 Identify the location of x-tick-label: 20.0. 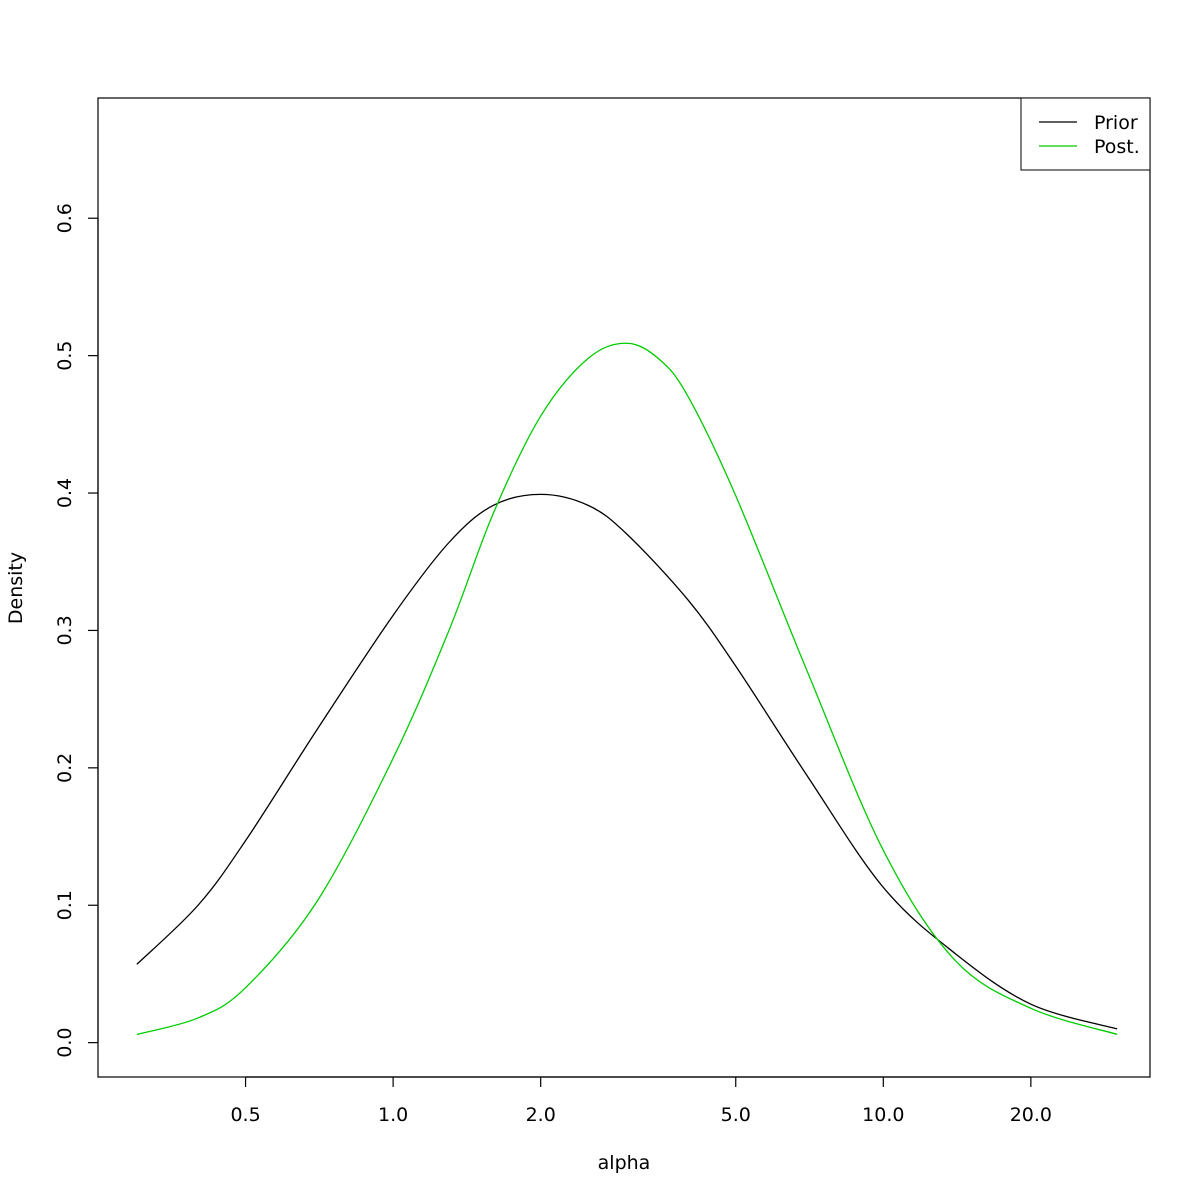
(1031, 1115).